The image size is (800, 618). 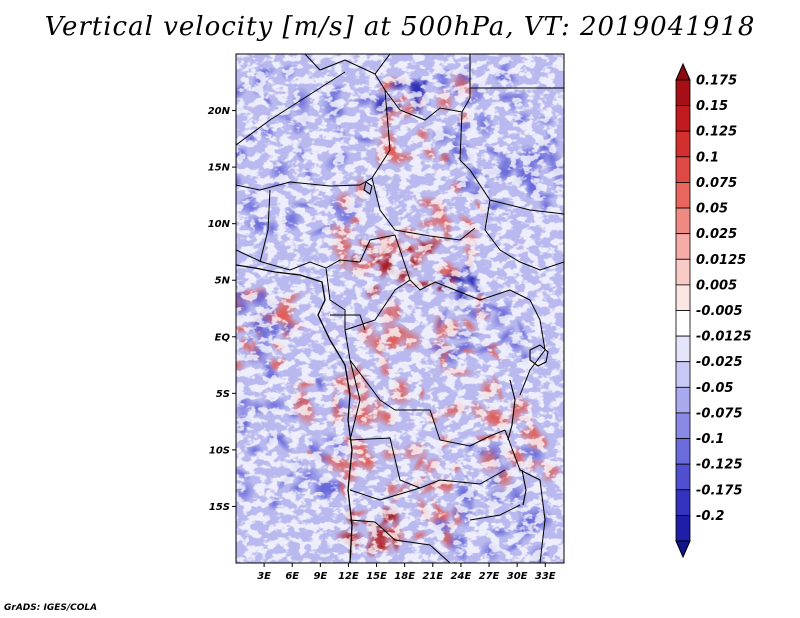 I want to click on colorbar-label: 0.1, so click(x=707, y=157).